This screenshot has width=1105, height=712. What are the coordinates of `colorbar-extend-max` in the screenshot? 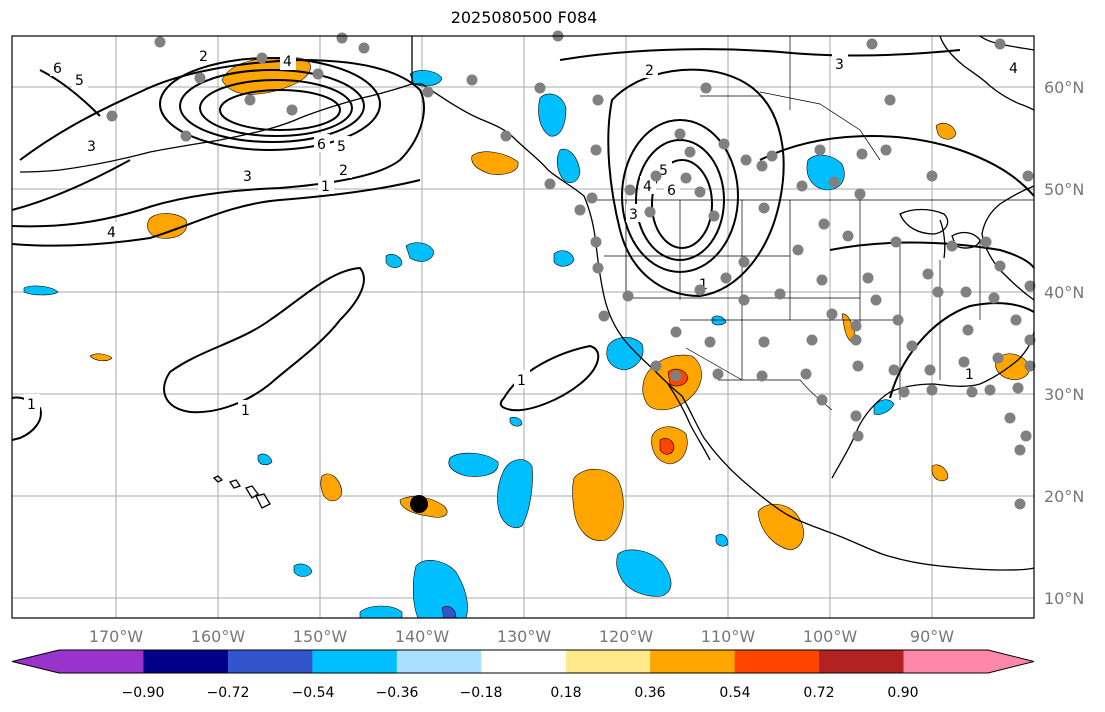 It's located at (1011, 661).